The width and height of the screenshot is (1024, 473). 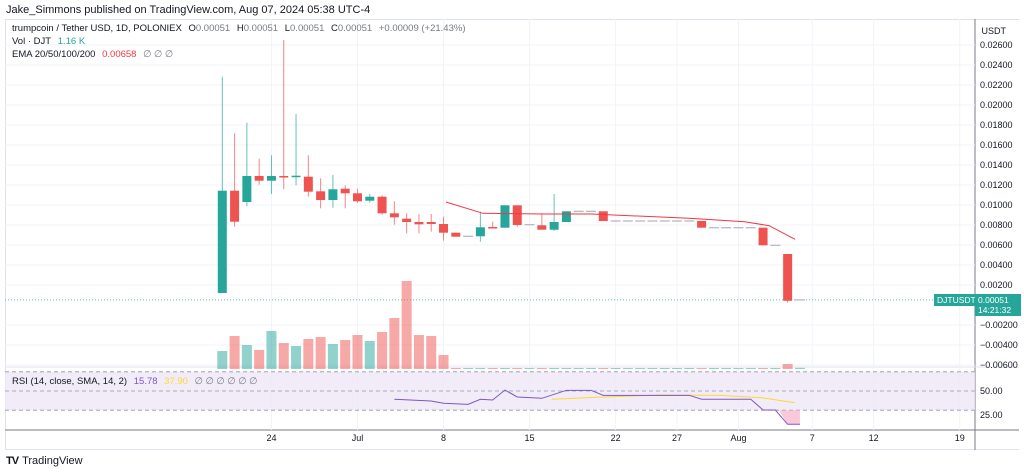 I want to click on ohlc-close: C0.00051, so click(x=352, y=28).